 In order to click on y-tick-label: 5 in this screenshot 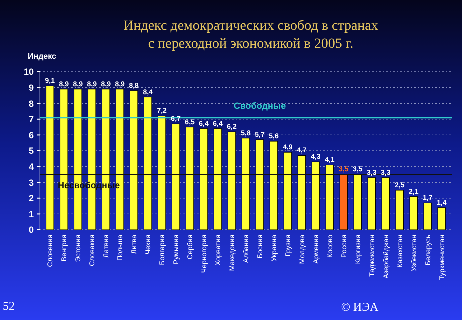, I will do `click(31, 151)`.